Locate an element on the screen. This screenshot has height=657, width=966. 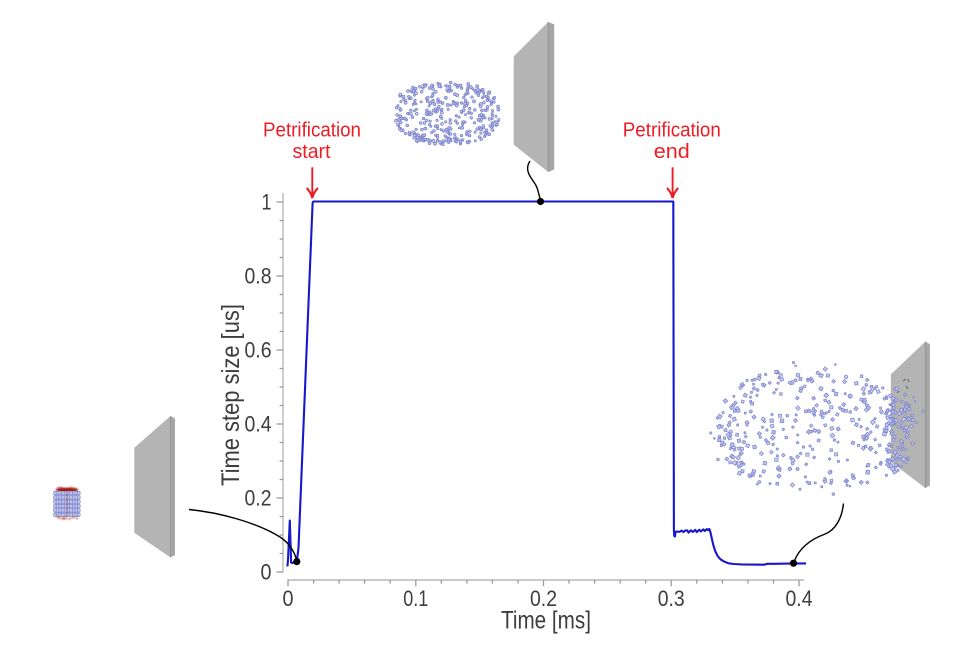
svg-text: end is located at coordinates (672, 152).